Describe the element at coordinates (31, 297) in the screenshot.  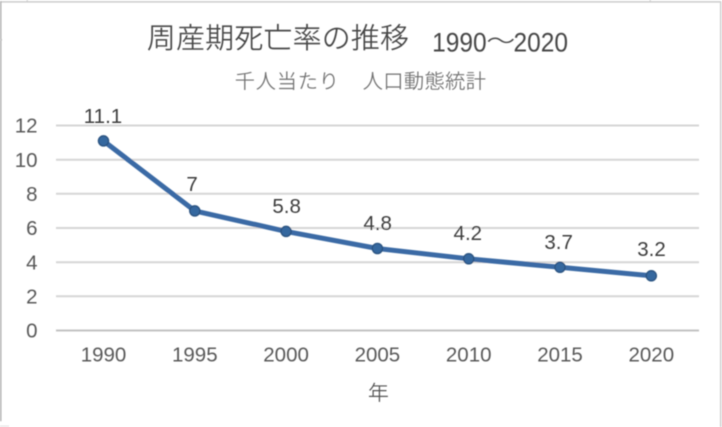
I see `svg-text: 2` at that location.